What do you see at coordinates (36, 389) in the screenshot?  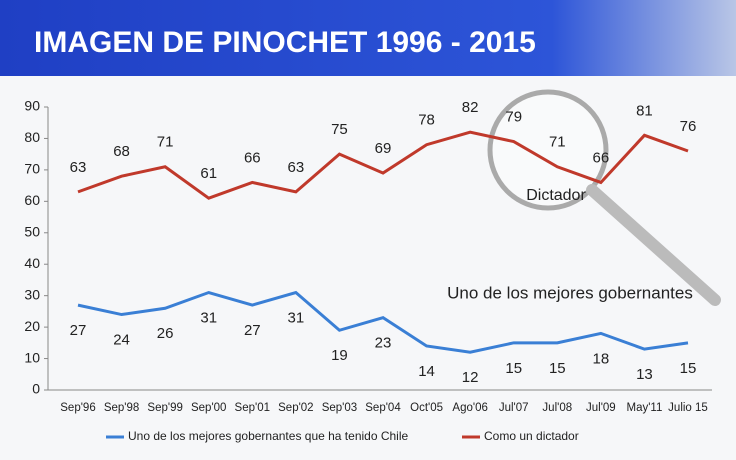 I see `y-tick-label: 0` at bounding box center [36, 389].